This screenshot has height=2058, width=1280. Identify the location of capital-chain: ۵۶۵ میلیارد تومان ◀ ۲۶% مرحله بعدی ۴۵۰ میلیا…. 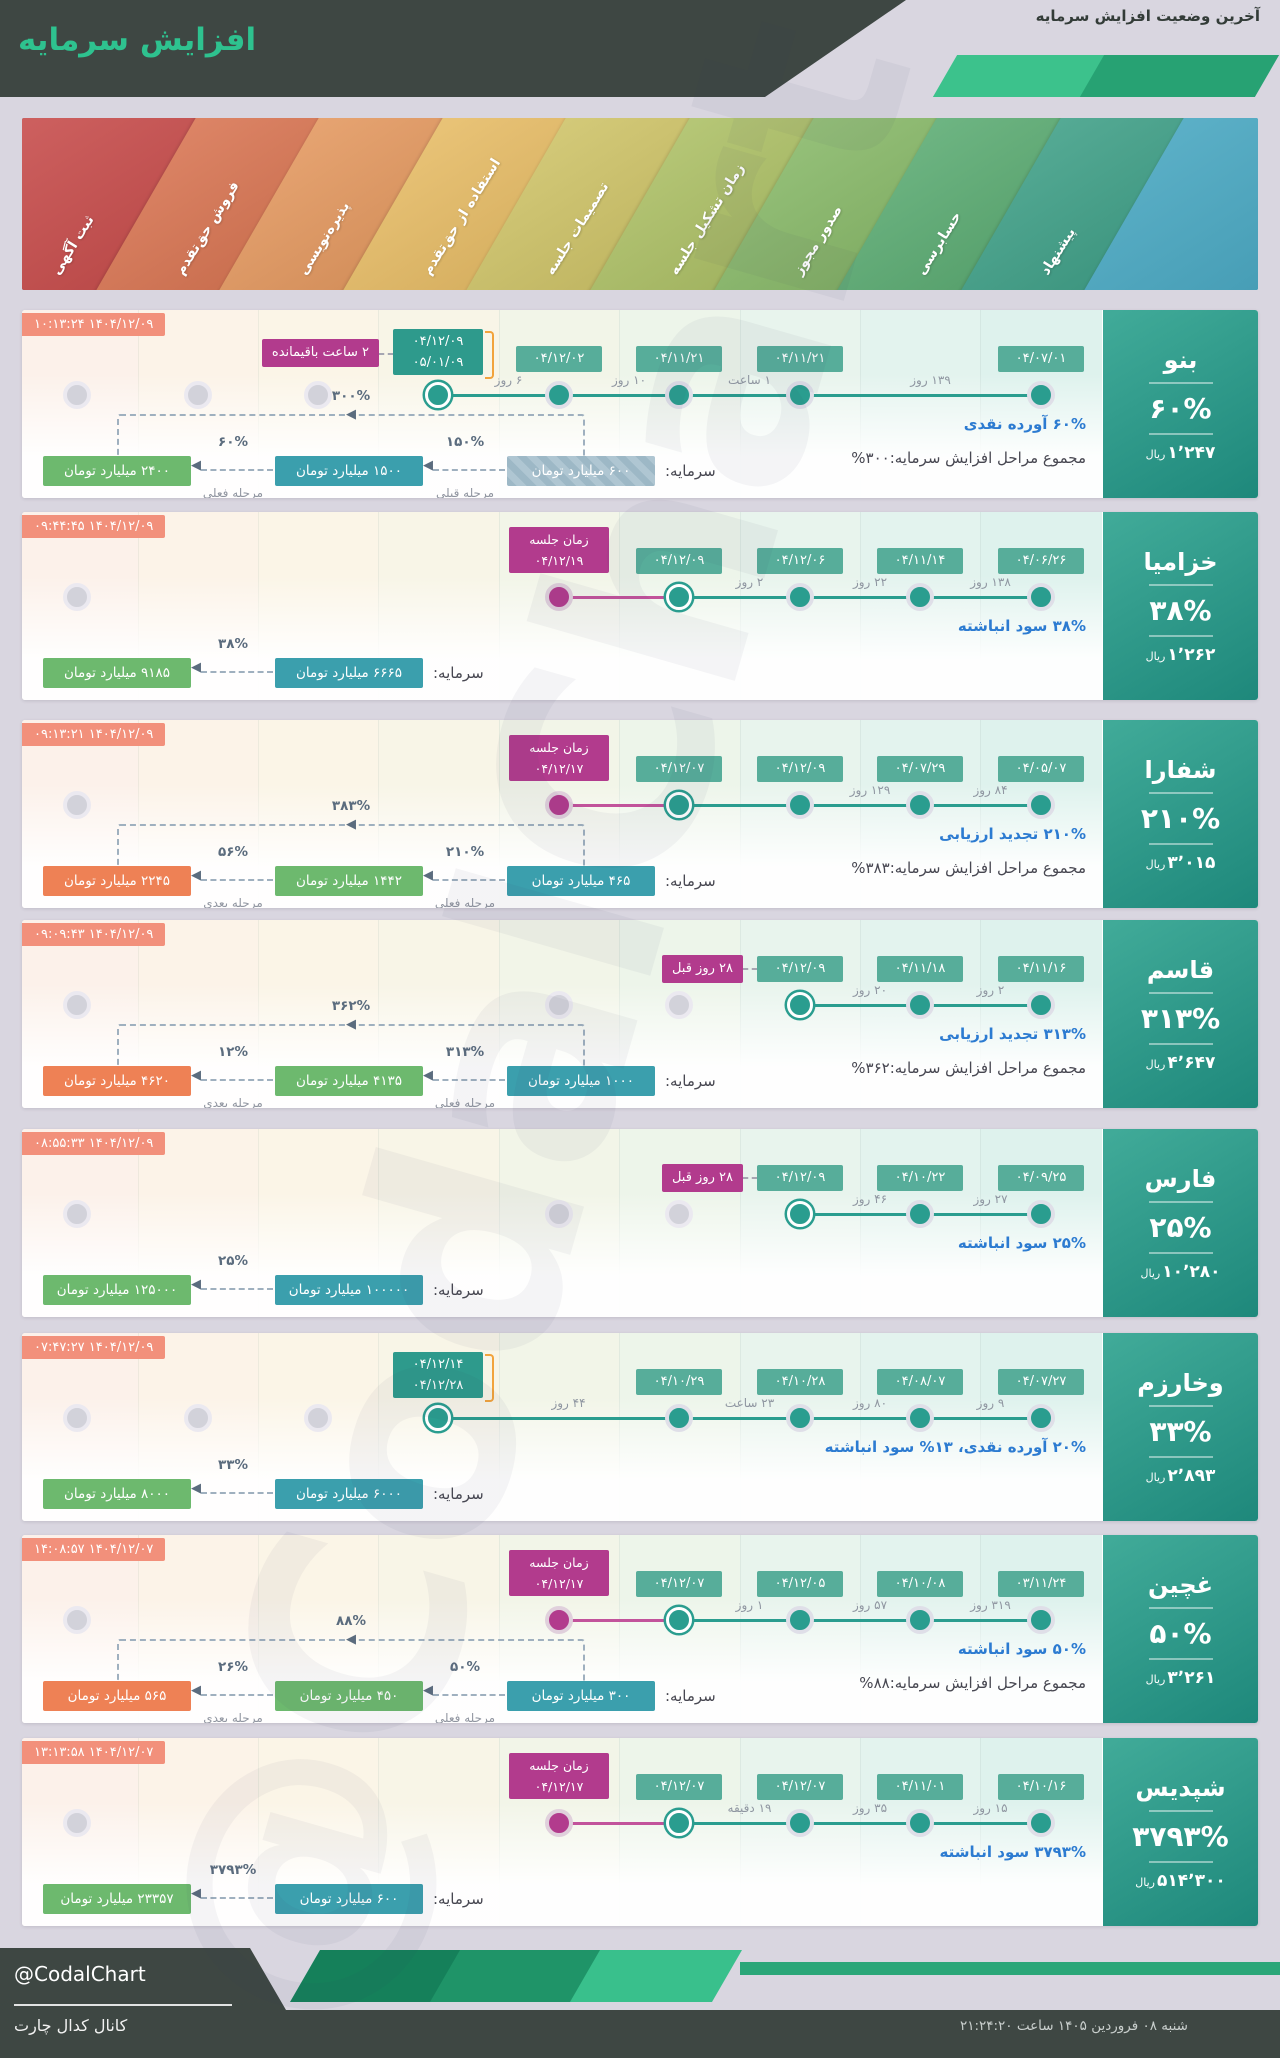
(379, 1691).